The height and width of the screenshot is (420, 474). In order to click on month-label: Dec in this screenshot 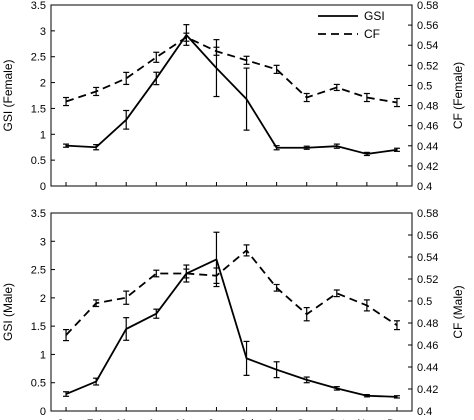, I will do `click(397, 419)`.